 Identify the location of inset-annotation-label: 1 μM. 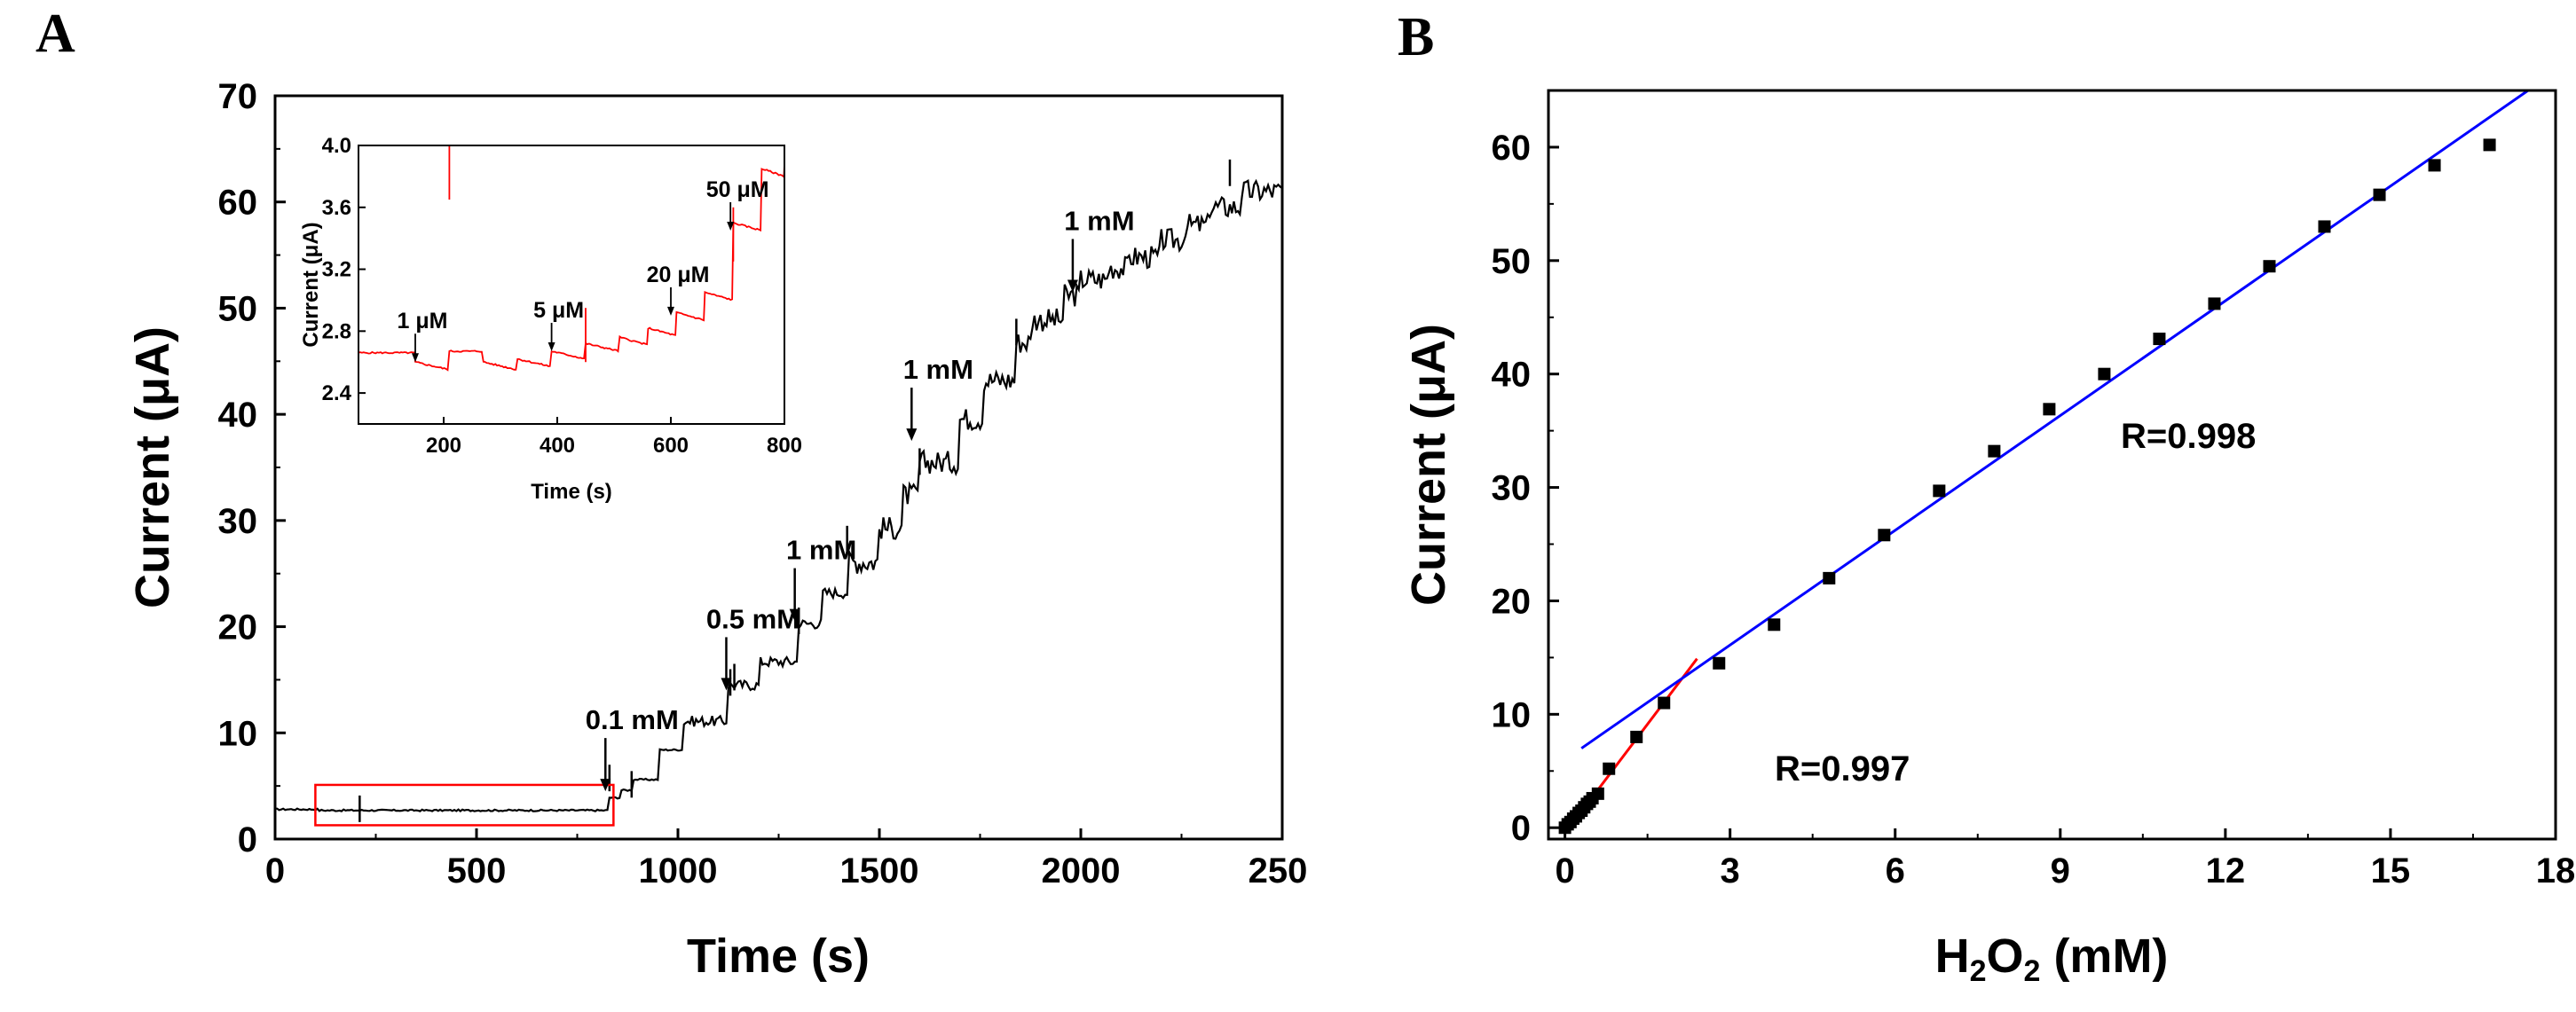
(423, 321).